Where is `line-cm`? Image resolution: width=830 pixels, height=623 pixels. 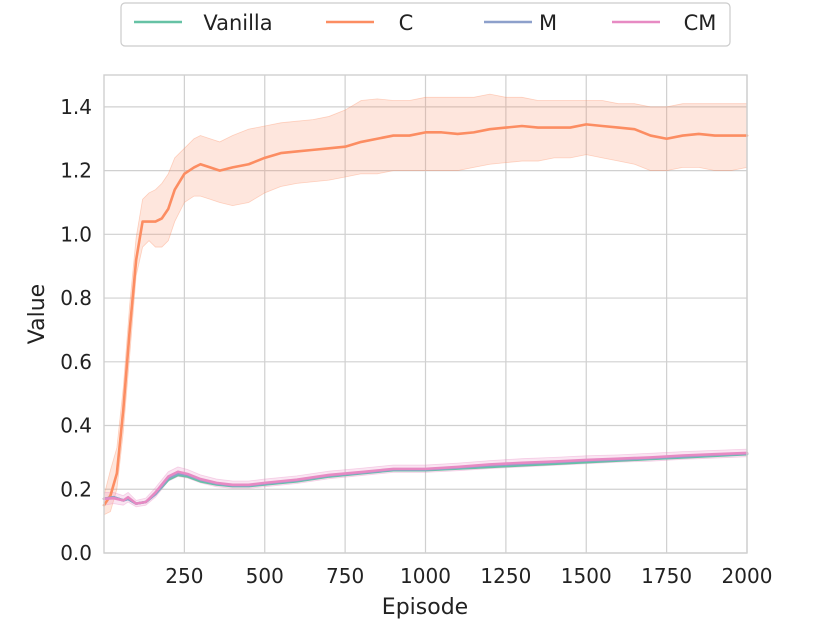
line-cm is located at coordinates (425, 478).